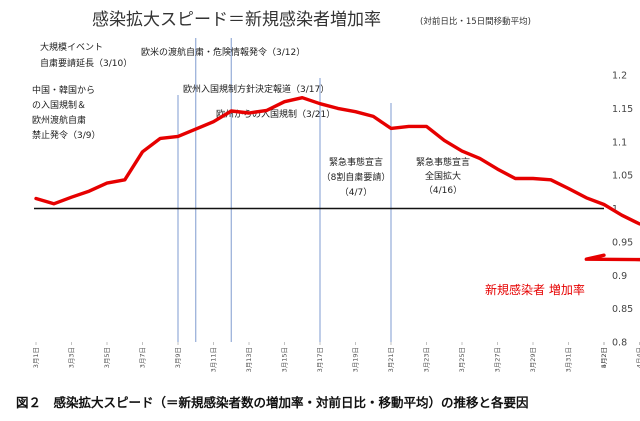  Describe the element at coordinates (356, 192) in the screenshot. I see `event-label-line: （4/7）` at that location.